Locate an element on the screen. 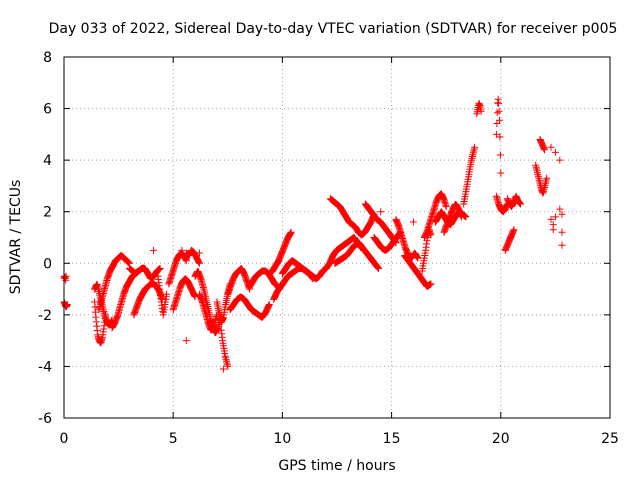 This screenshot has height=480, width=640. y-tick-label: -6 is located at coordinates (45, 419).